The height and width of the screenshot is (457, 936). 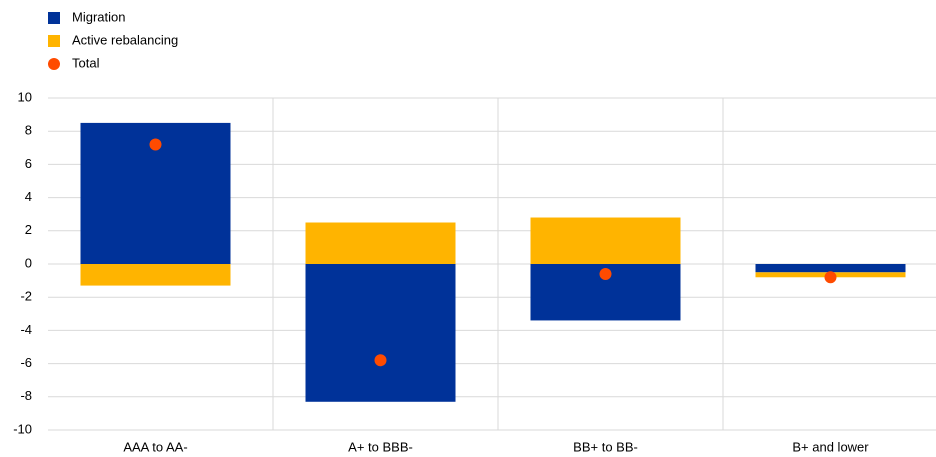 What do you see at coordinates (125, 39) in the screenshot?
I see `legend-label: Active rebalancing` at bounding box center [125, 39].